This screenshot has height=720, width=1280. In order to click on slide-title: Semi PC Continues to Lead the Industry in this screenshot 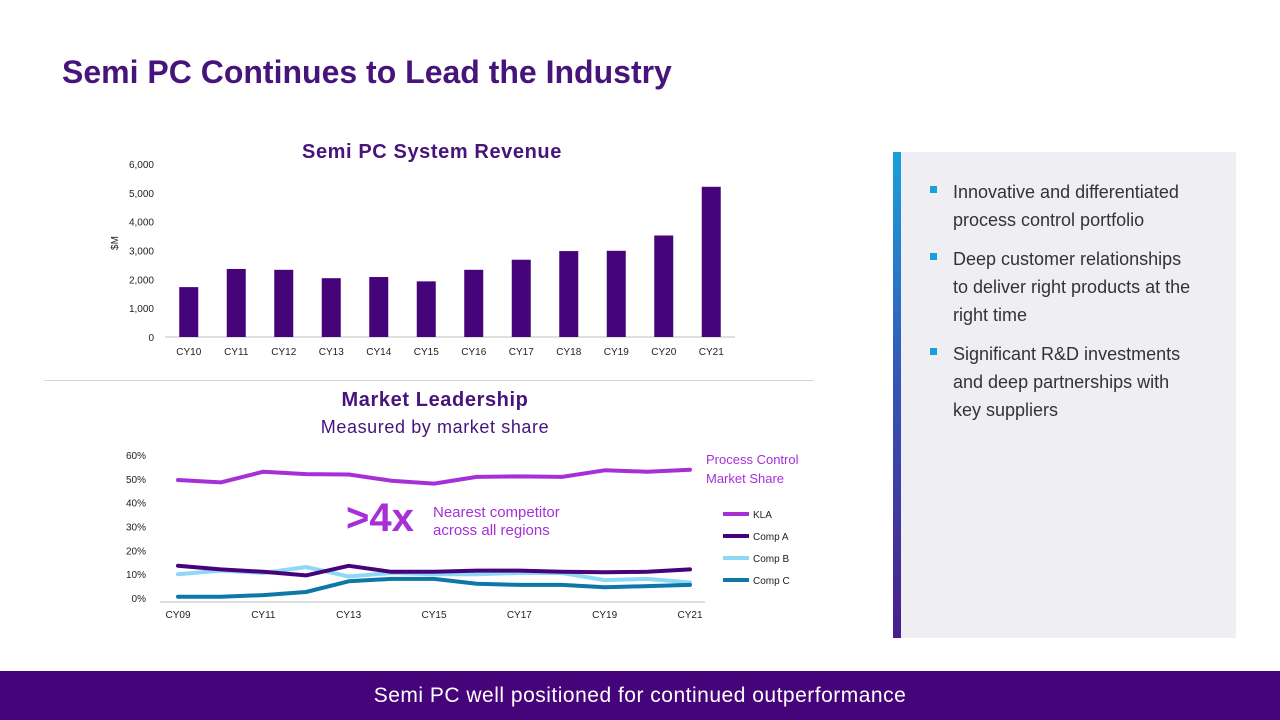, I will do `click(367, 72)`.